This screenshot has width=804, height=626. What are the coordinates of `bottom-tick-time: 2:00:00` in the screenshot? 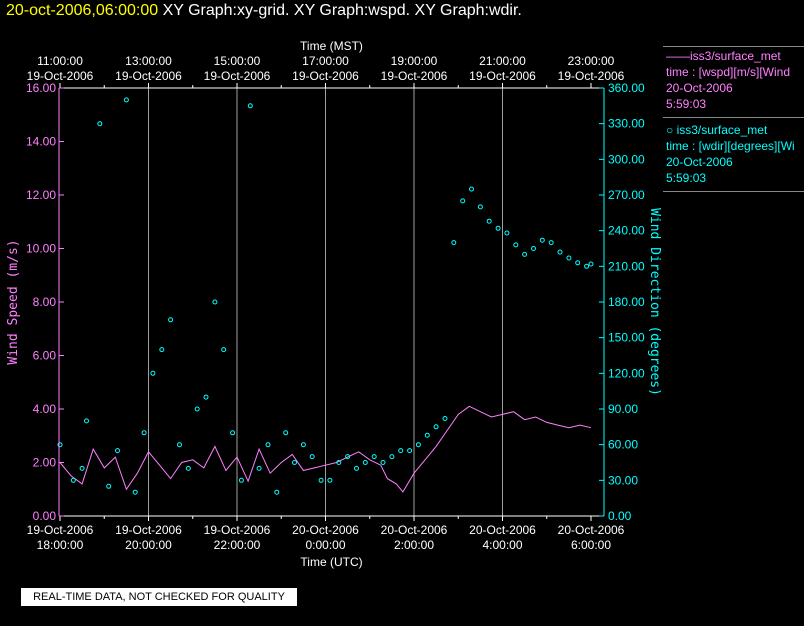 It's located at (414, 545).